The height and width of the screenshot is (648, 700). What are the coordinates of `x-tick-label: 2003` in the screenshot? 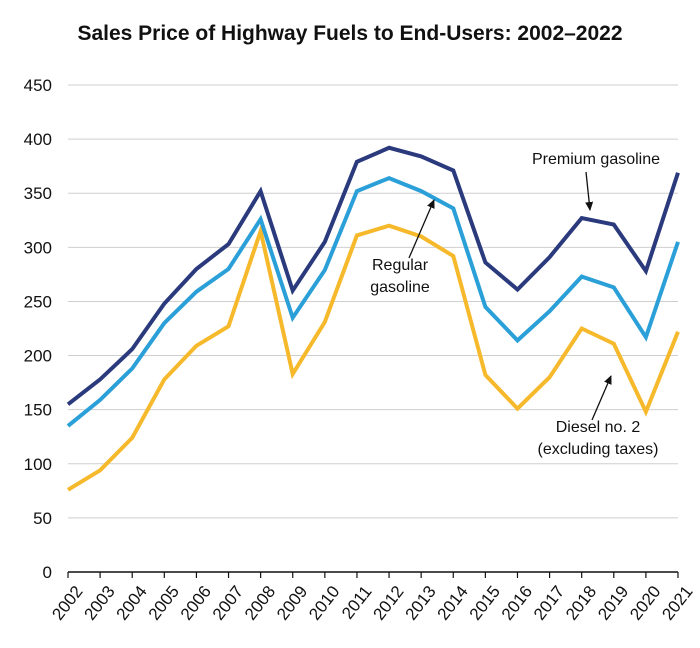 It's located at (99, 603).